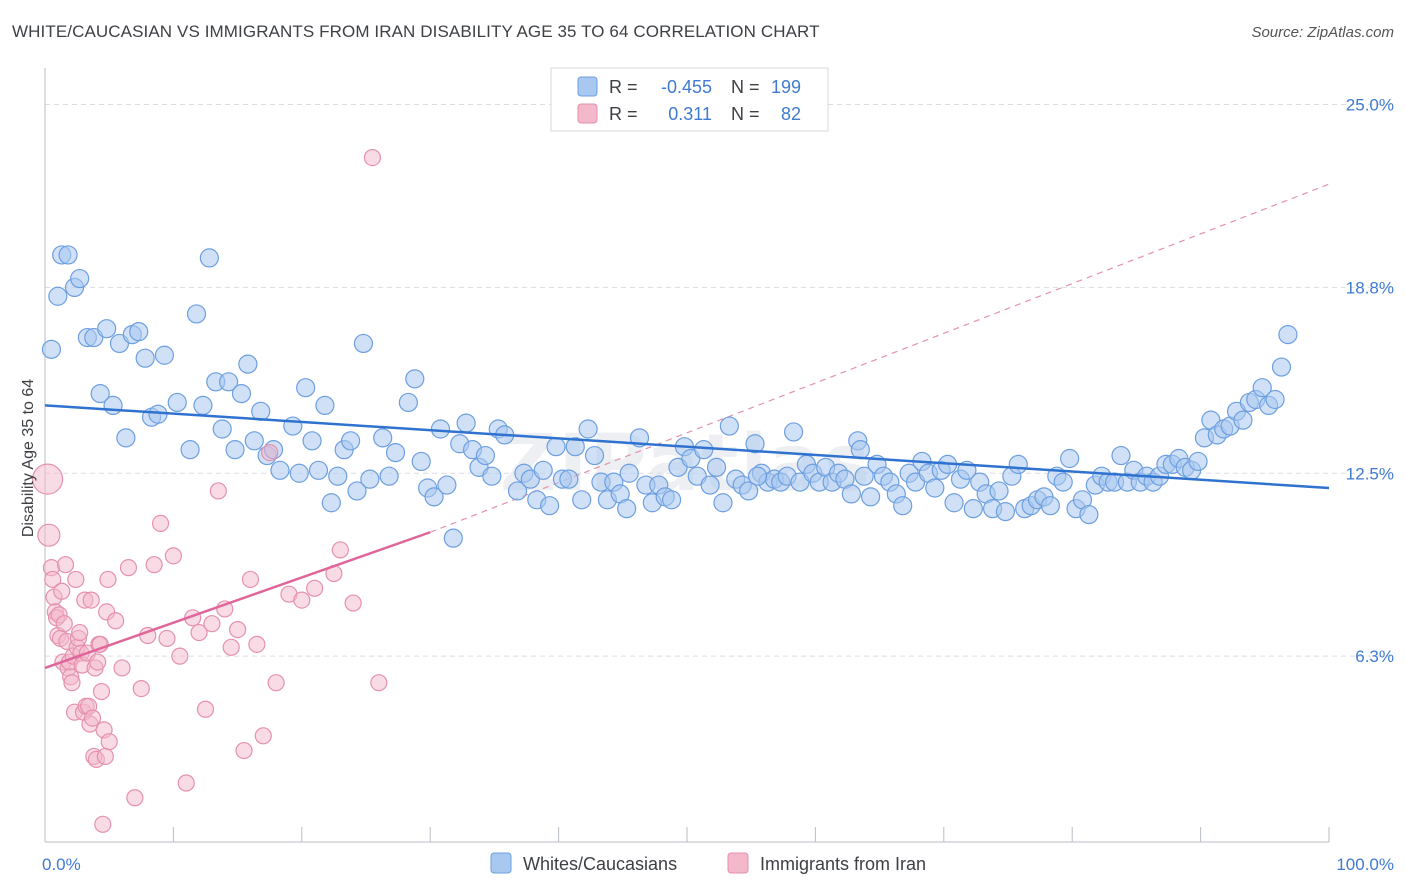 This screenshot has width=1406, height=892. I want to click on legend-n-value-2: 82, so click(791, 114).